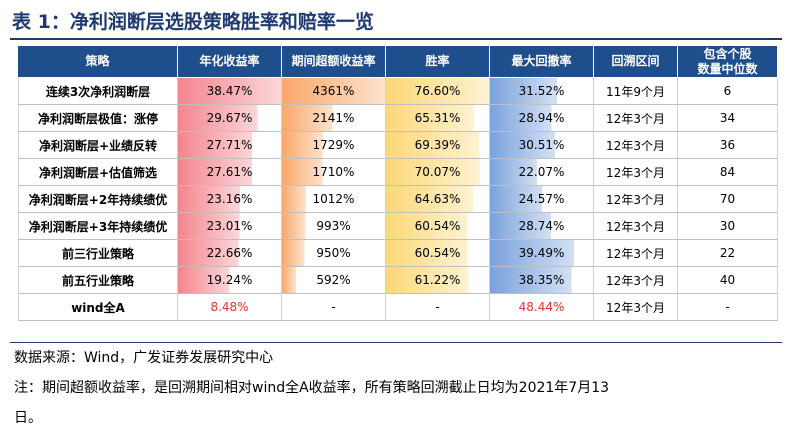  I want to click on annual-return-cell: 27.71%, so click(230, 145).